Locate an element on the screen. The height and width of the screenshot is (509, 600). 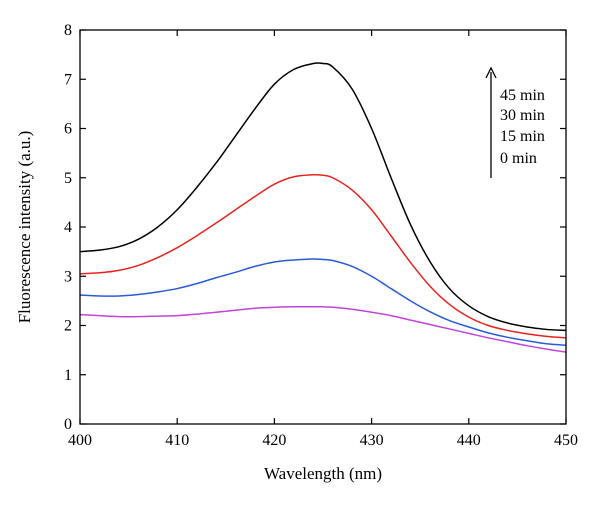
legend-entry-0-min: 0 min is located at coordinates (518, 158).